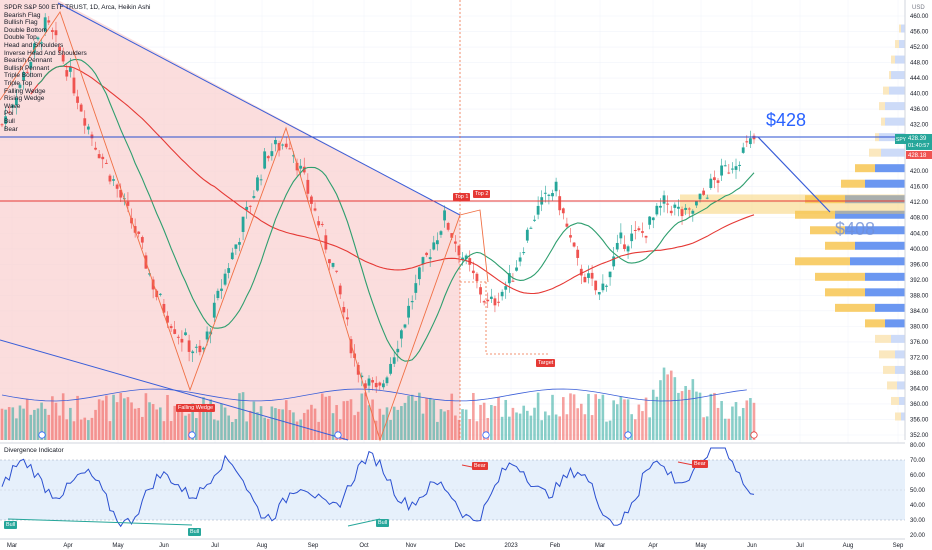 This screenshot has width=932, height=550. What do you see at coordinates (919, 126) in the screenshot?
I see `price-tick: 432.00` at bounding box center [919, 126].